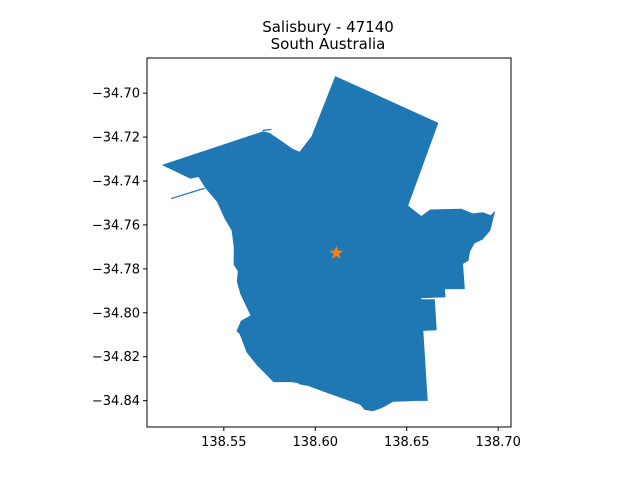 The image size is (640, 480). Describe the element at coordinates (116, 269) in the screenshot. I see `y-tick-label: −34.78` at that location.